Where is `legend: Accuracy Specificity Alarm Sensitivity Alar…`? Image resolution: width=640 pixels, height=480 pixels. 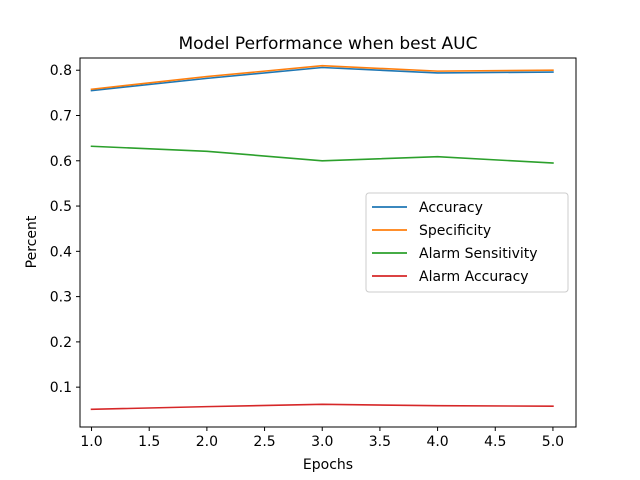 legend: Accuracy Specificity Alarm Sensitivity Alar… is located at coordinates (467, 242).